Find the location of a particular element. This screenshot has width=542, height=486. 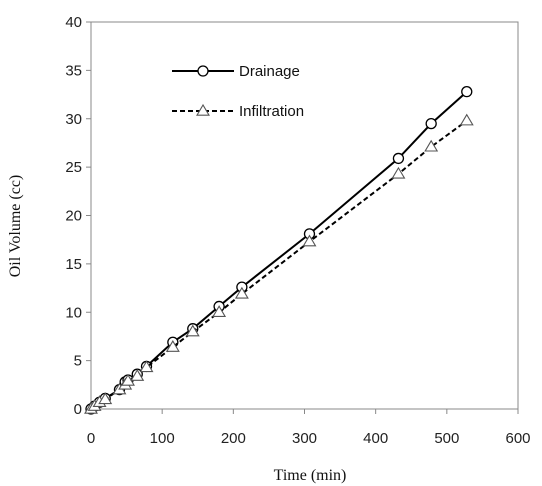

y-tick-label: 10 is located at coordinates (73, 312).